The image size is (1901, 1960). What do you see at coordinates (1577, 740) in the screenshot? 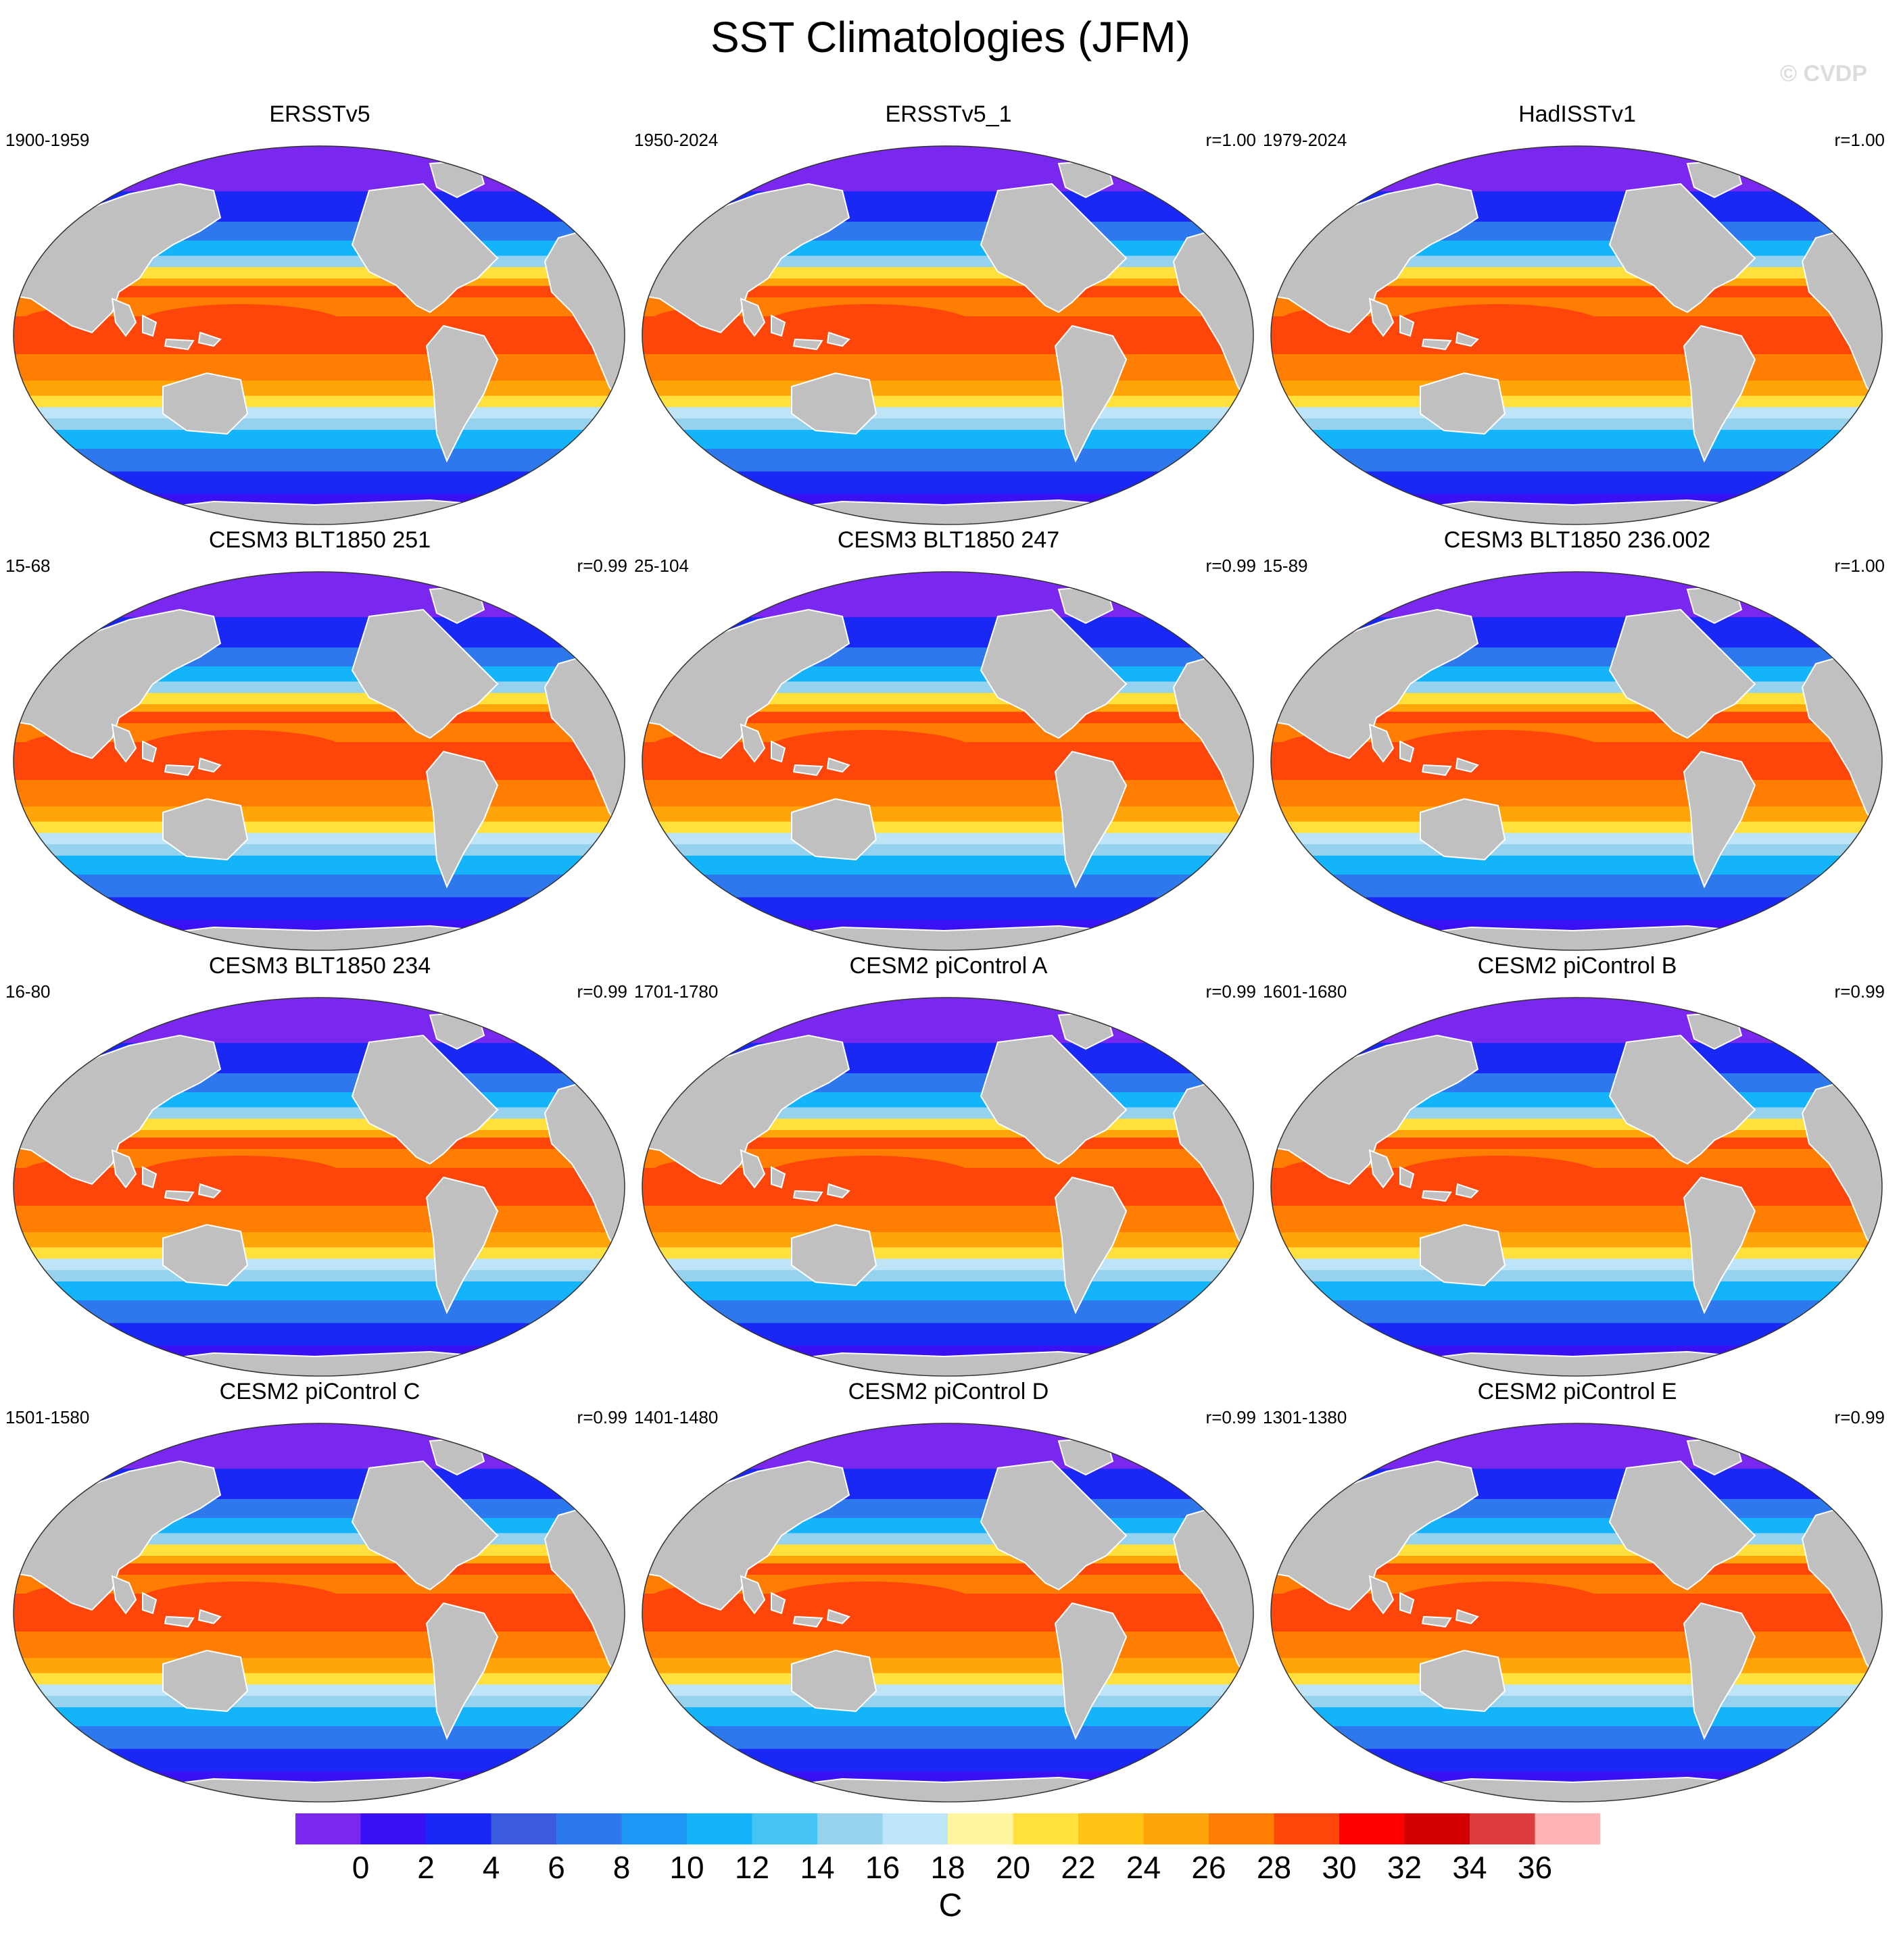
I see `map-panel: CESM3 BLT1850 236.002 15-89 r=1.00` at bounding box center [1577, 740].